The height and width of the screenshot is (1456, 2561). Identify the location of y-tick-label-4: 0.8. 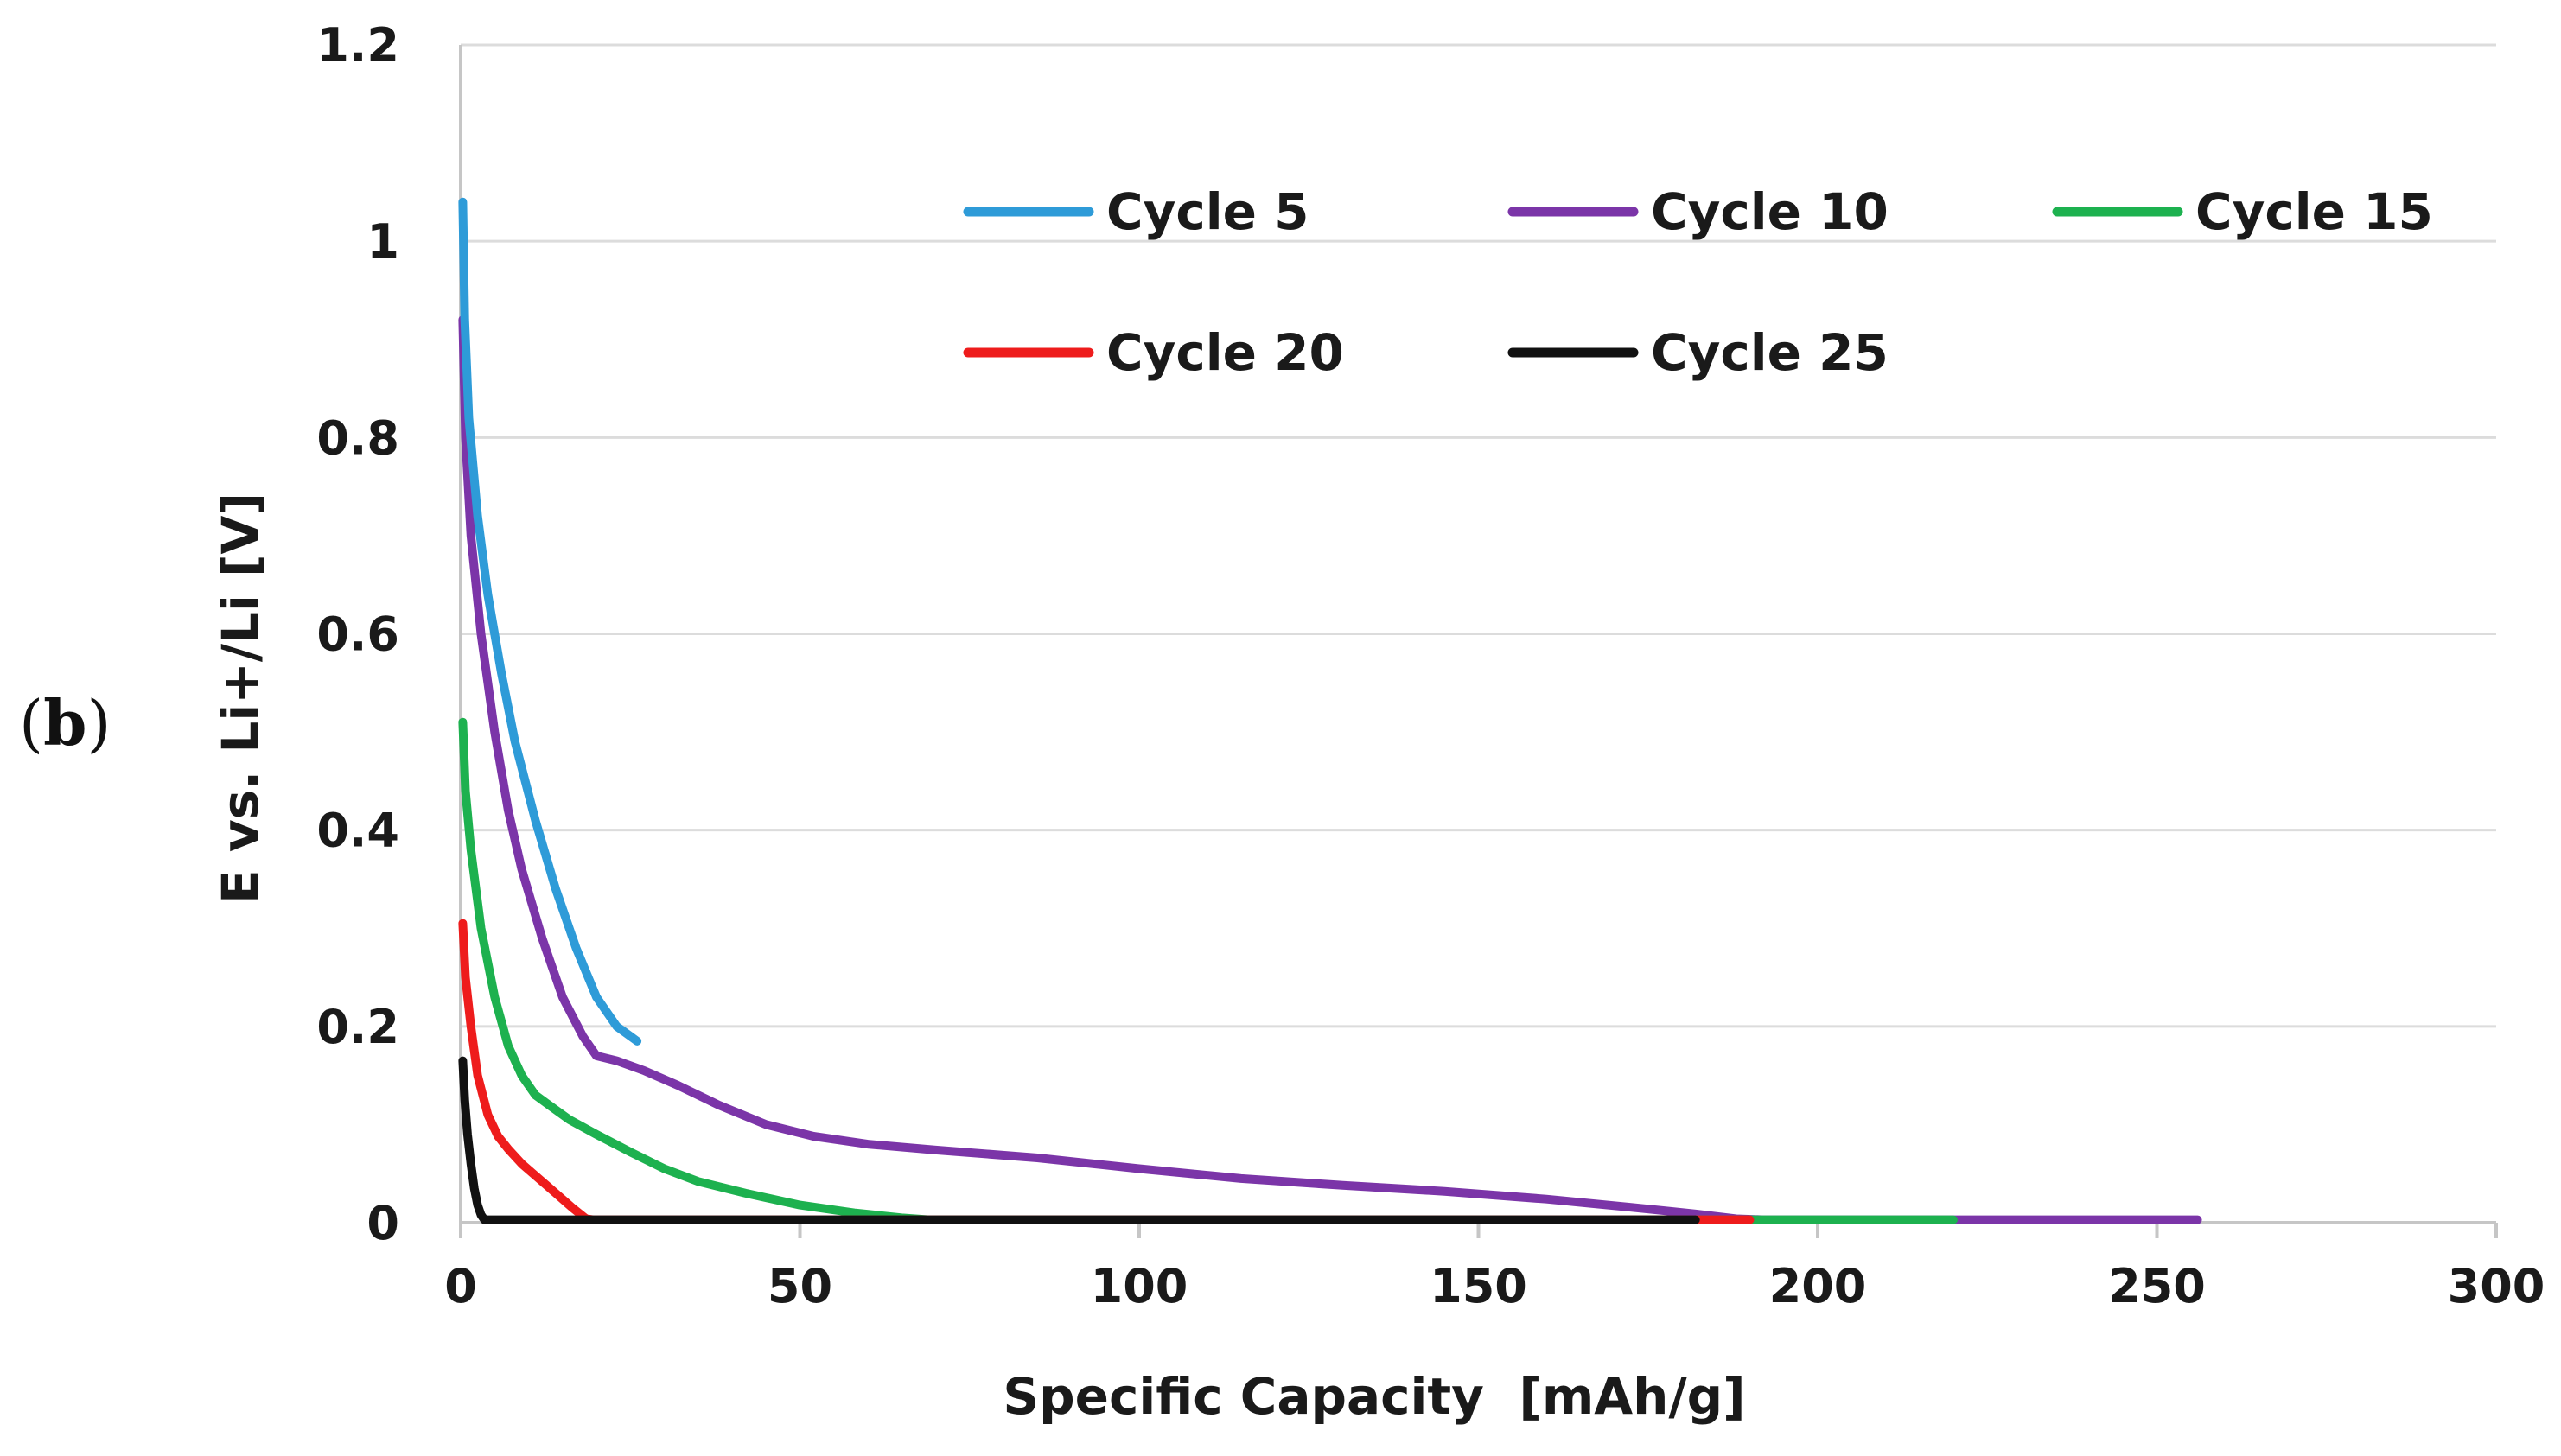
(357, 437).